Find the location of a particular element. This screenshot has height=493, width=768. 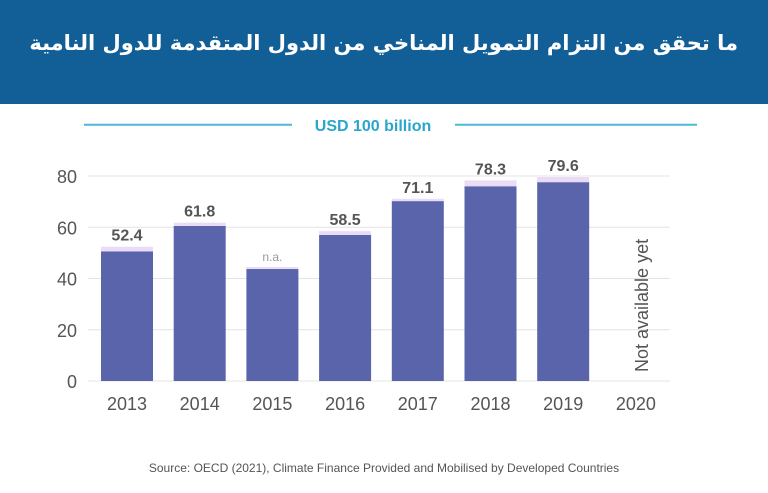

y-tick-label: 20 is located at coordinates (67, 331).